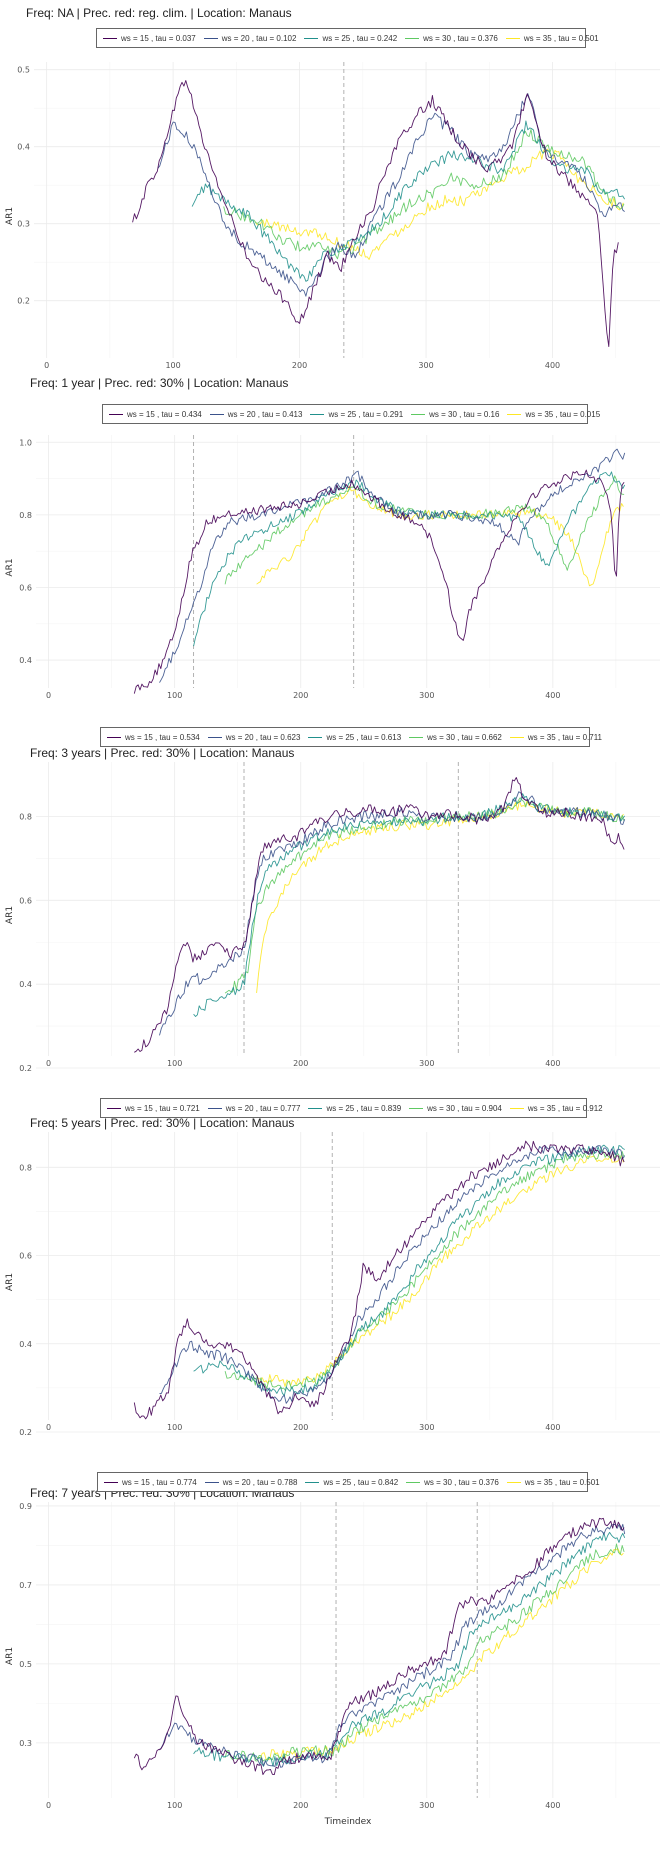 This screenshot has width=666, height=1856. What do you see at coordinates (455, 414) in the screenshot?
I see `legend-item: ws = 30 , tau = 0.16` at bounding box center [455, 414].